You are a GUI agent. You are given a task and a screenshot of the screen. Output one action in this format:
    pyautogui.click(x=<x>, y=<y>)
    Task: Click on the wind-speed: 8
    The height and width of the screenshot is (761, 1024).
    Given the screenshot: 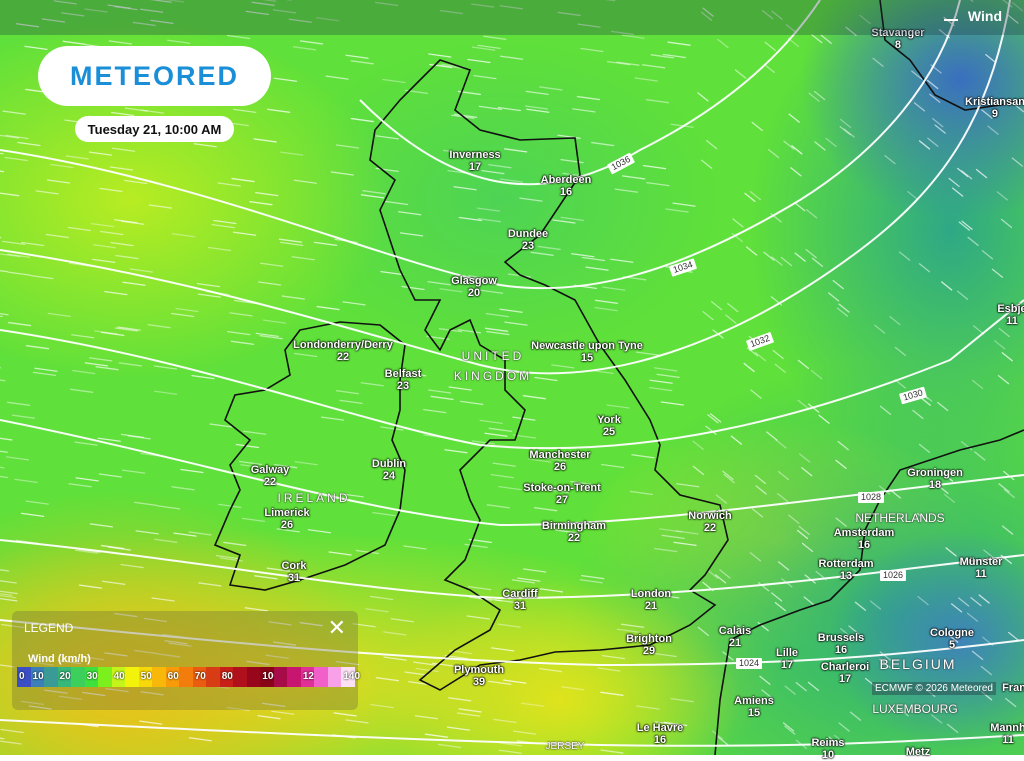 What is the action you would take?
    pyautogui.click(x=897, y=45)
    